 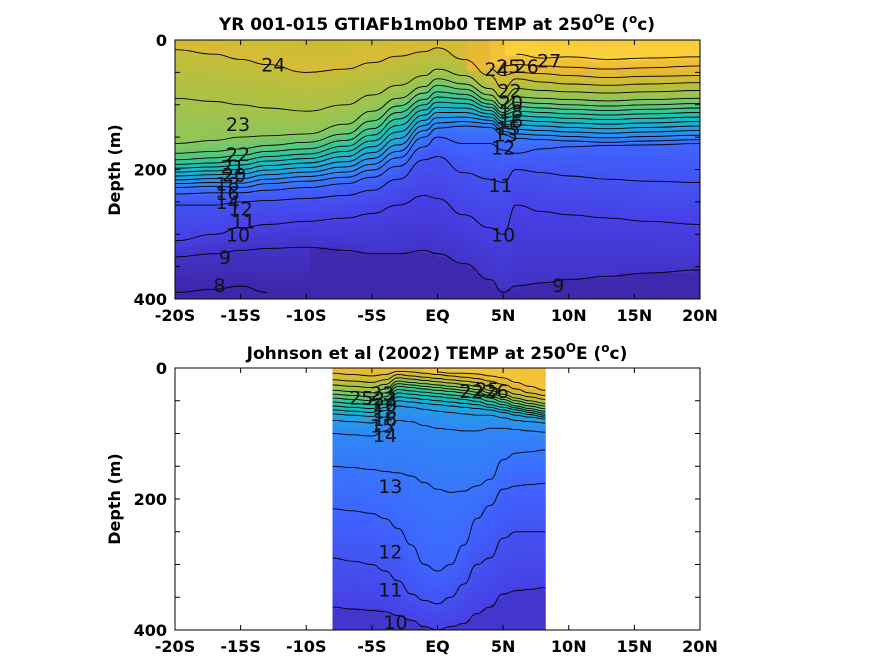 I want to click on top-x-tick-label: -15S, so click(x=240, y=315).